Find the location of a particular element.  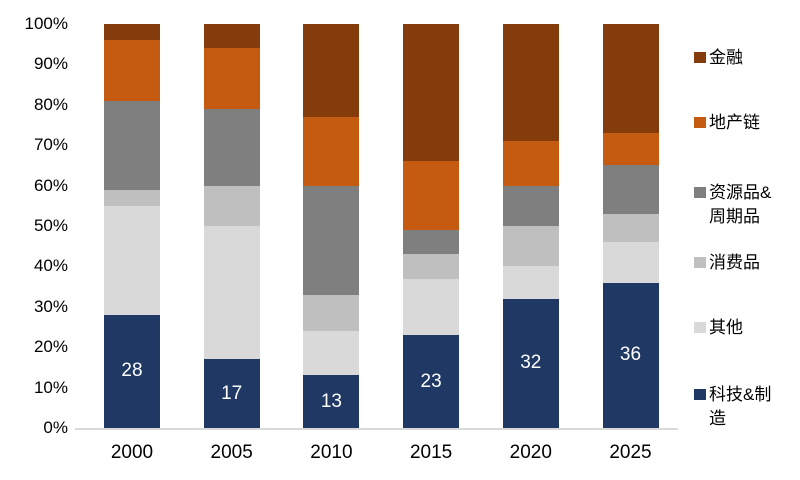

bar-value-label: 36 is located at coordinates (630, 355).